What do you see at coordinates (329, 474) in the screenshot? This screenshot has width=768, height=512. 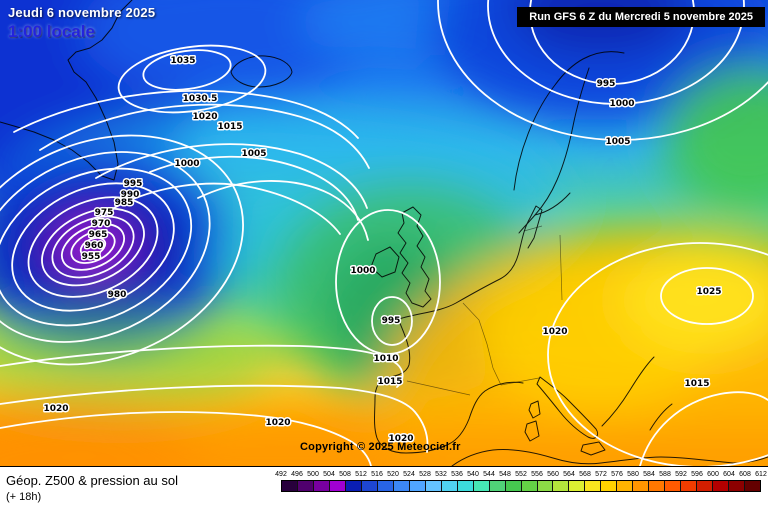 I see `scale-value: 504` at bounding box center [329, 474].